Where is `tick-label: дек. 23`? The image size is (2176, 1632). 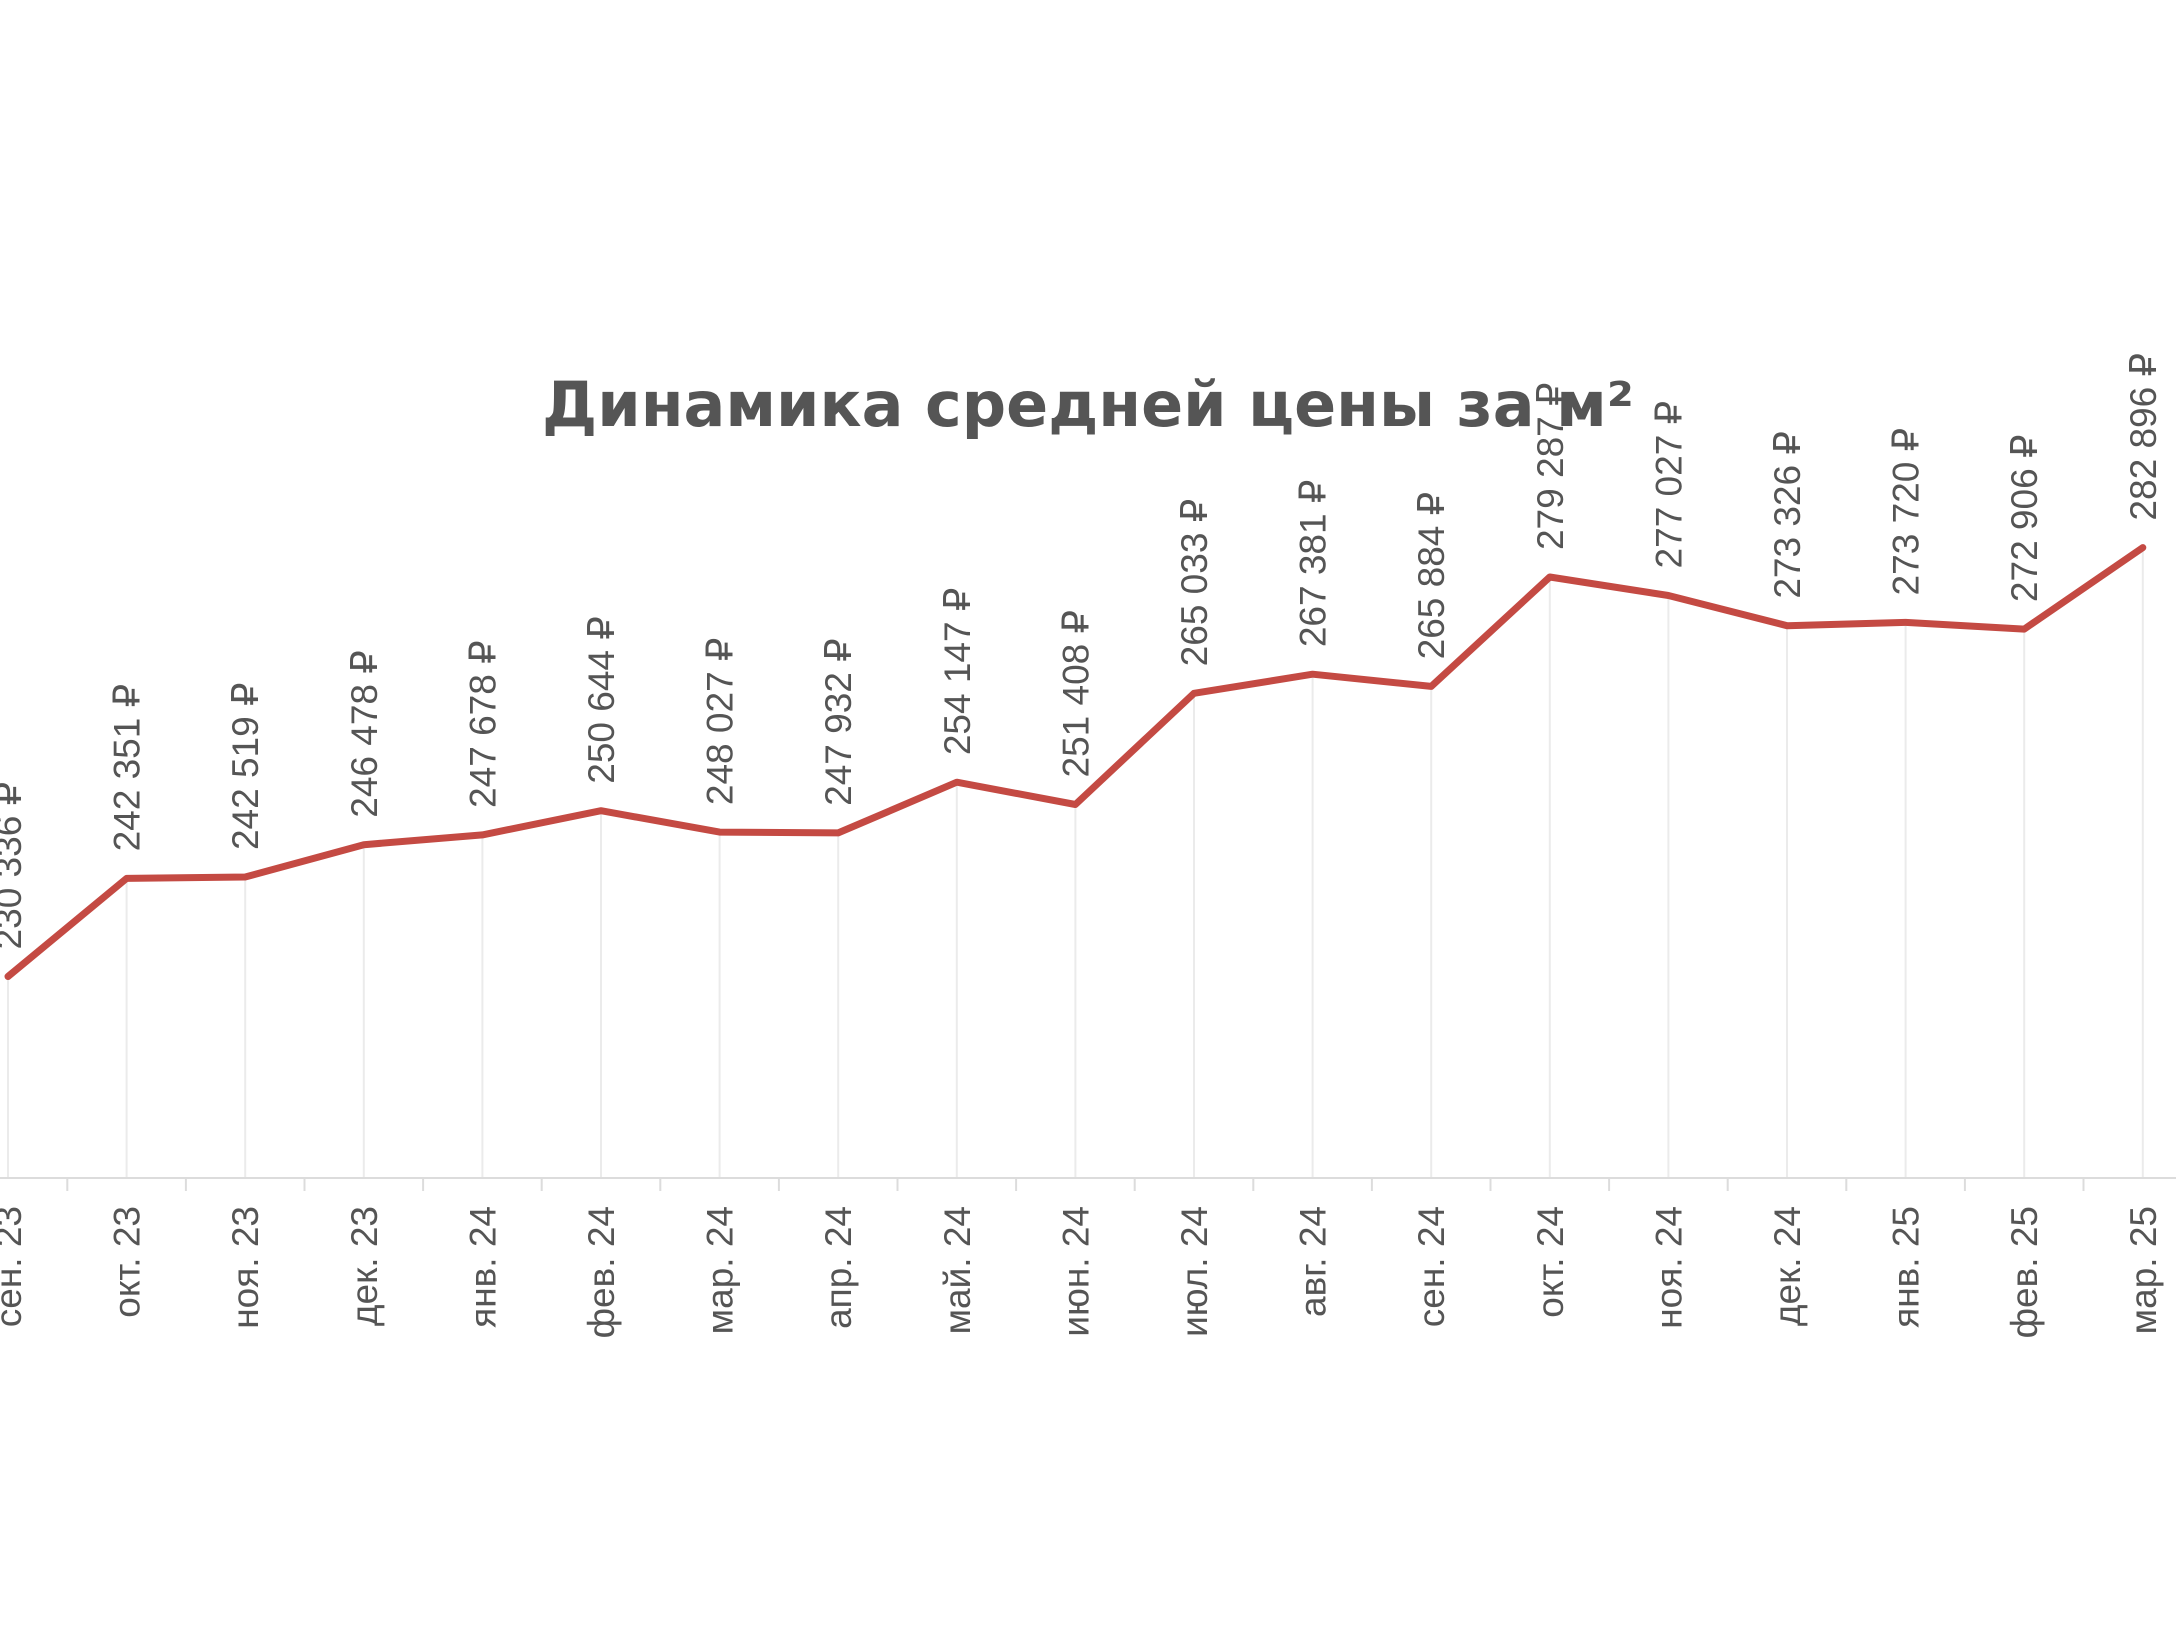 tick-label: дек. 23 is located at coordinates (364, 1266).